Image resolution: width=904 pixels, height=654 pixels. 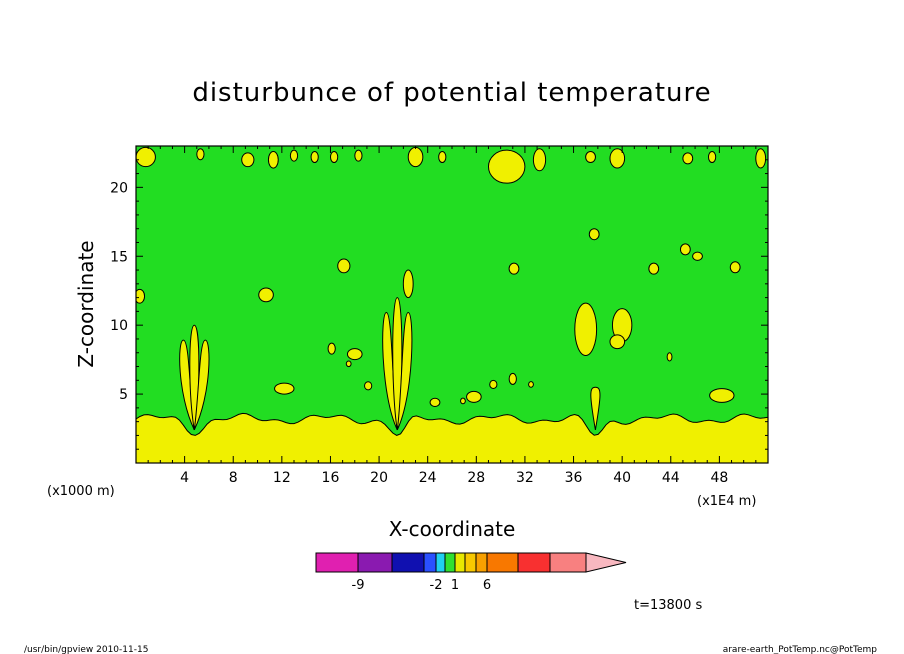 I want to click on x-tick-label: 20, so click(x=379, y=478).